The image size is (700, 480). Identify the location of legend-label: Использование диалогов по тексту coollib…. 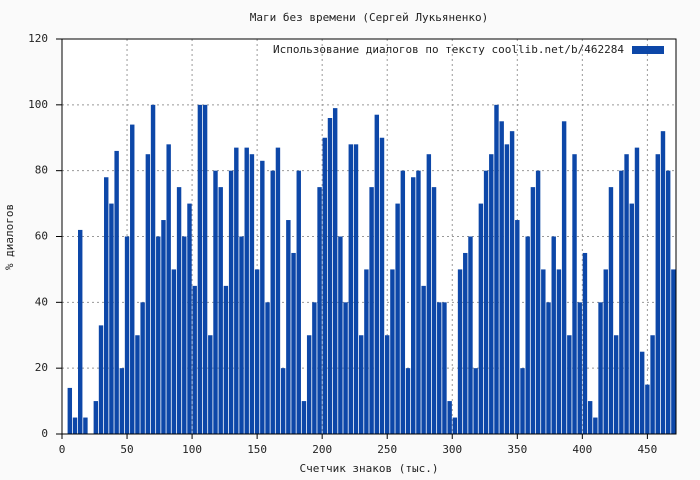
(448, 49).